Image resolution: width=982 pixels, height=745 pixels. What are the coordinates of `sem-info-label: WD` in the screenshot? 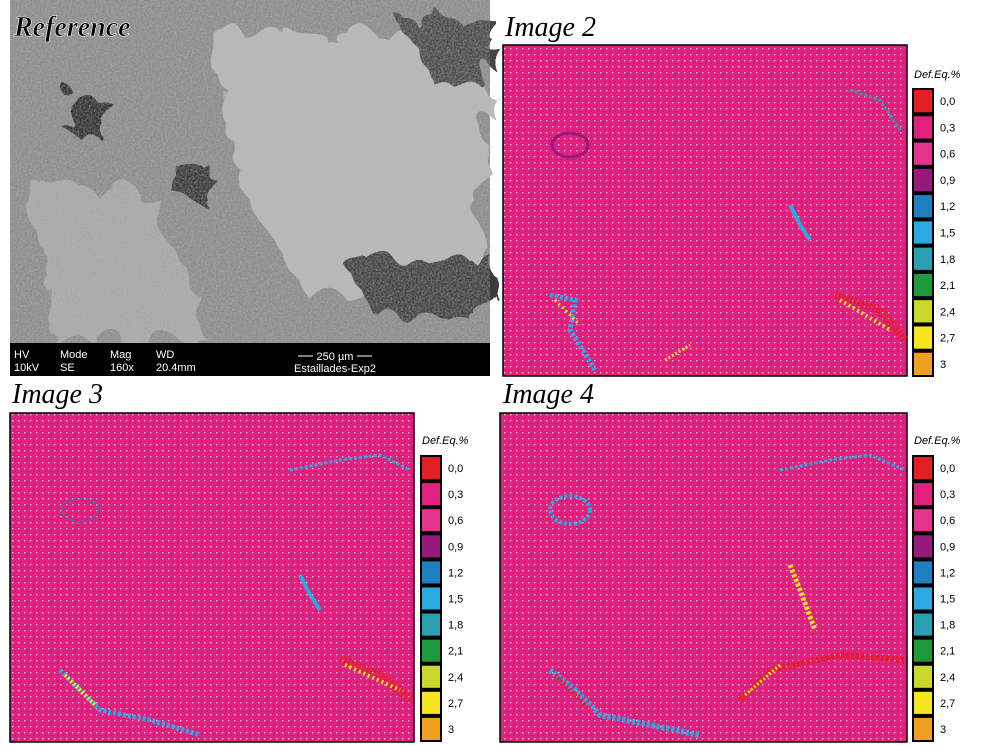 It's located at (165, 355).